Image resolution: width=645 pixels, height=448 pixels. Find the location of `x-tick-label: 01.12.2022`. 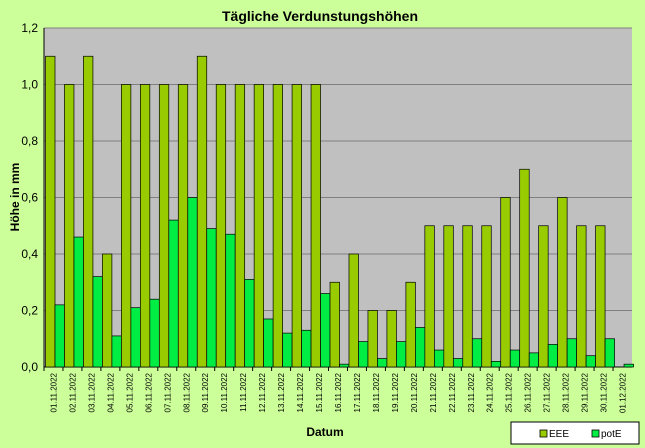

x-tick-label: 01.12.2022 is located at coordinates (623, 392).